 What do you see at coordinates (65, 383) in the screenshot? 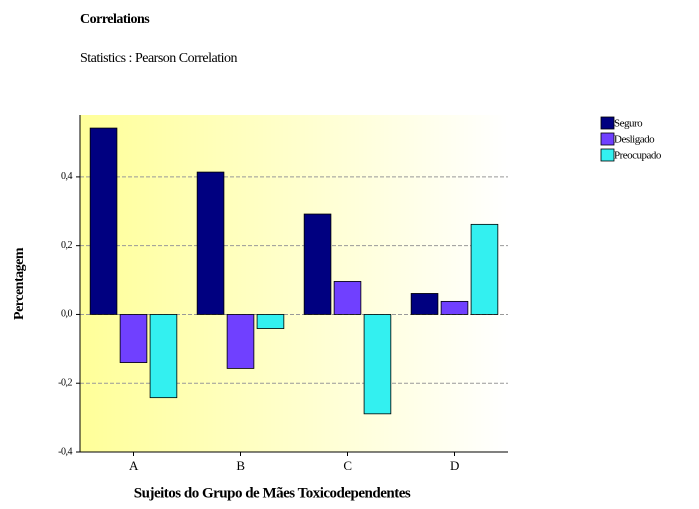
I see `y-tick-label: -0,2` at bounding box center [65, 383].